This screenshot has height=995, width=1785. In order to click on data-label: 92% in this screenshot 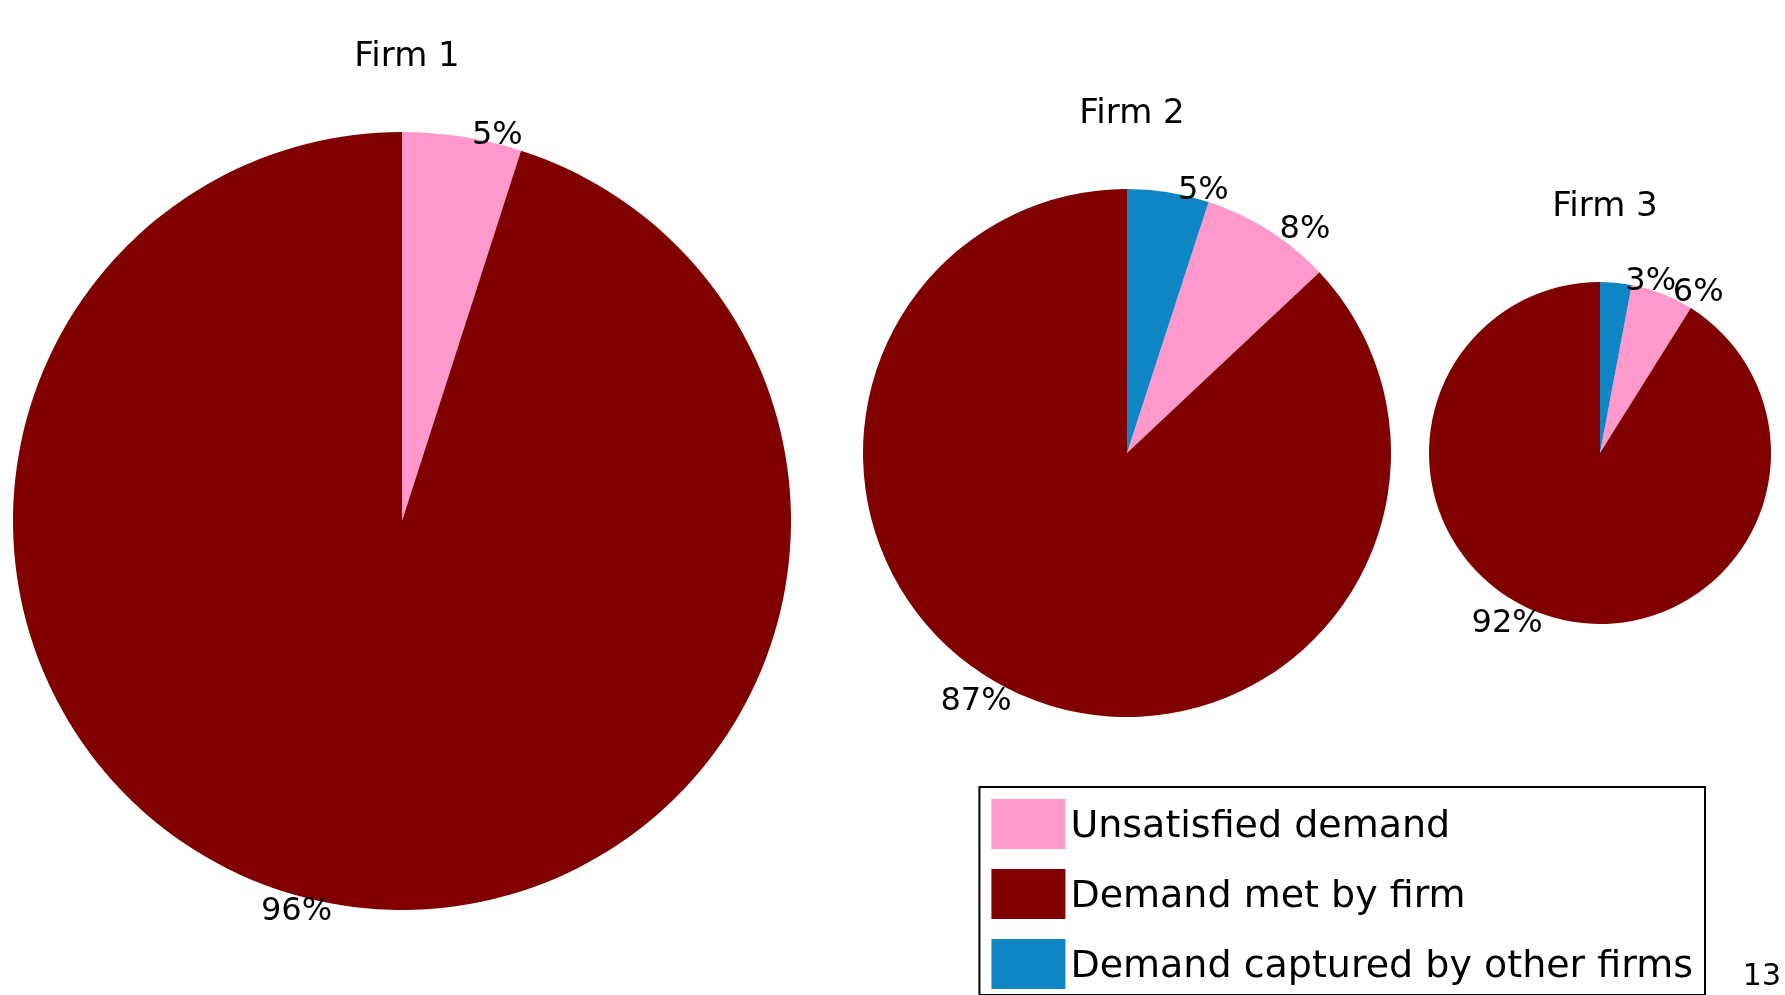, I will do `click(1507, 621)`.